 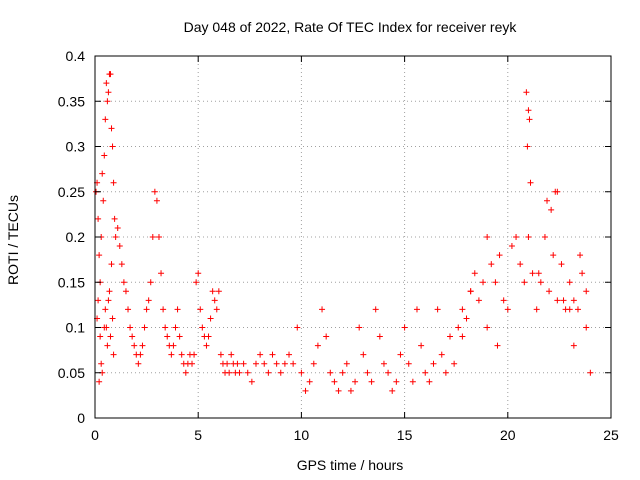 What do you see at coordinates (302, 435) in the screenshot?
I see `x-tick-label: 10` at bounding box center [302, 435].